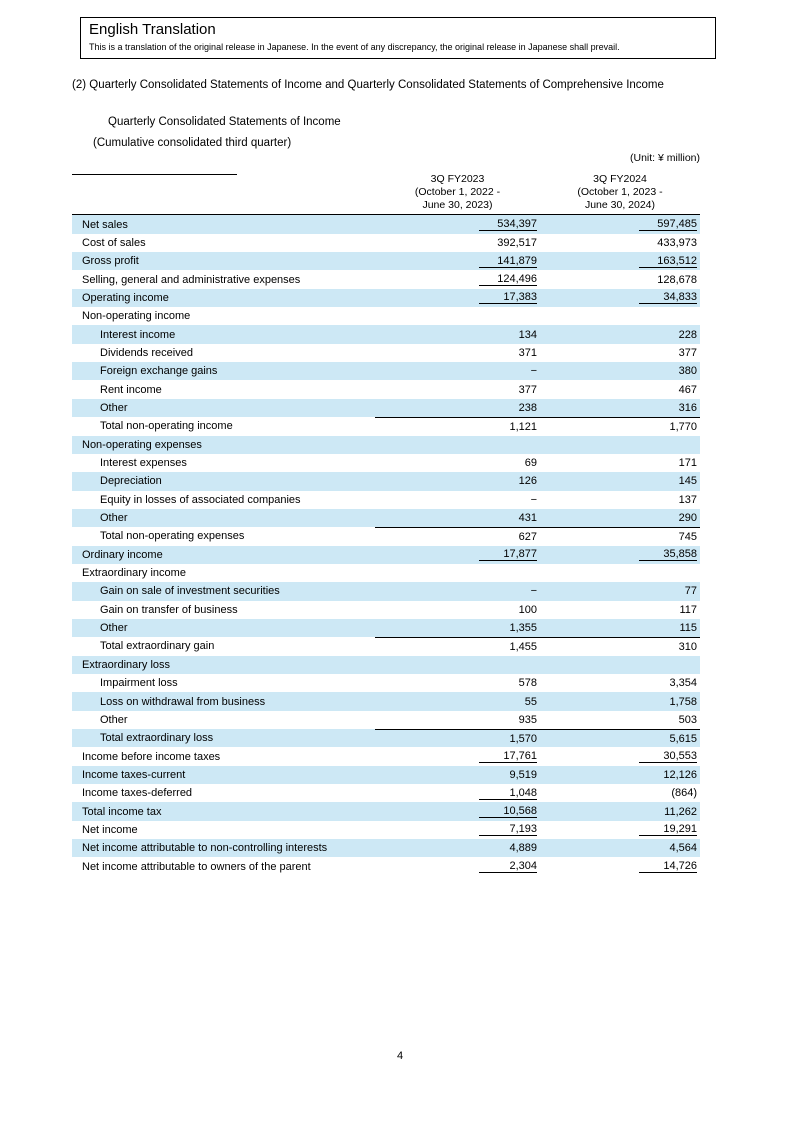 The image size is (800, 1131). What do you see at coordinates (386, 701) in the screenshot?
I see `table-row: Loss on withdrawal from business 55 1,758` at bounding box center [386, 701].